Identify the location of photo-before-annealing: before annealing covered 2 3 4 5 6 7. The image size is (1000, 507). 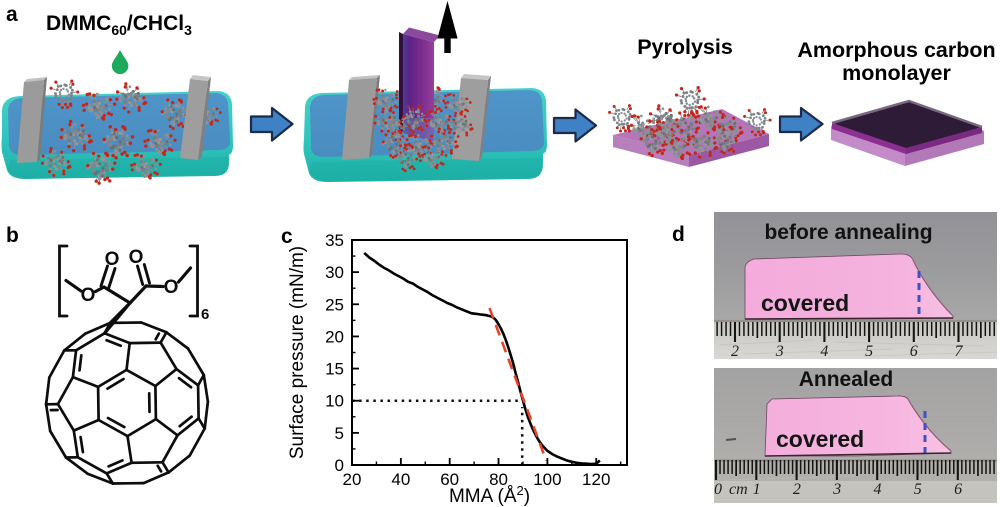
(855, 285).